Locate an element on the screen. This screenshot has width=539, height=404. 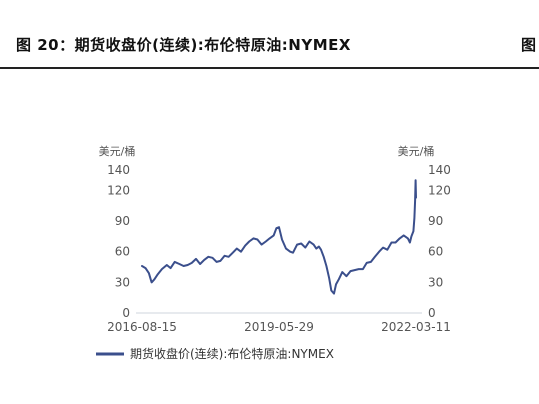
right-y-tick-label: 120 is located at coordinates (439, 190).